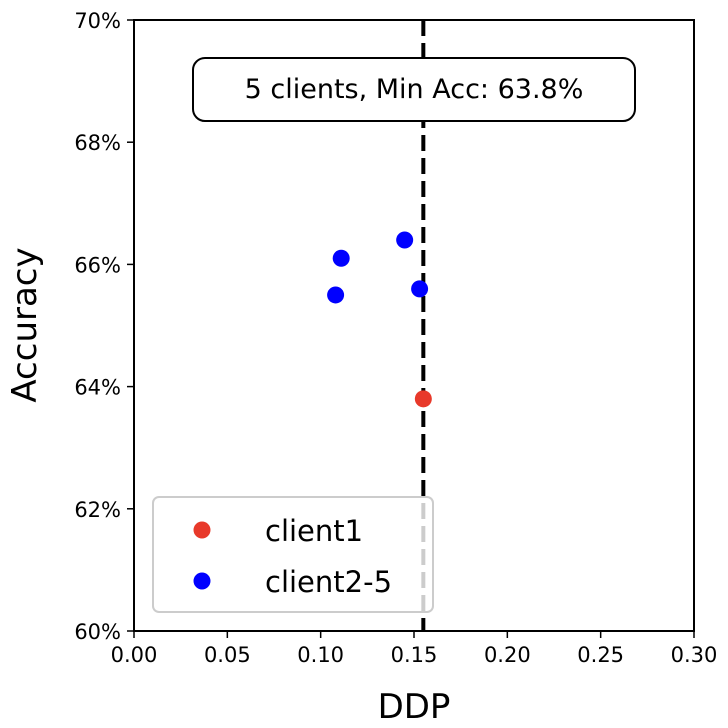 The width and height of the screenshot is (728, 728). Describe the element at coordinates (314, 531) in the screenshot. I see `legend-label-client1: client1` at that location.